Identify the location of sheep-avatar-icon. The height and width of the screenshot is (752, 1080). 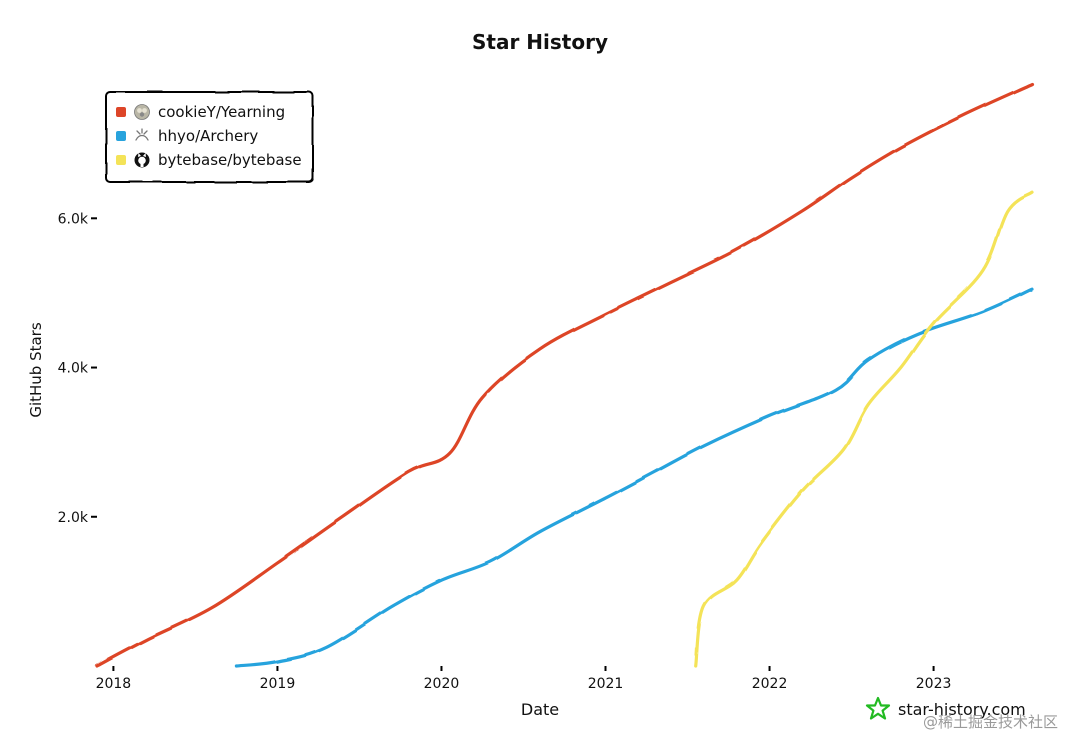
(142, 112).